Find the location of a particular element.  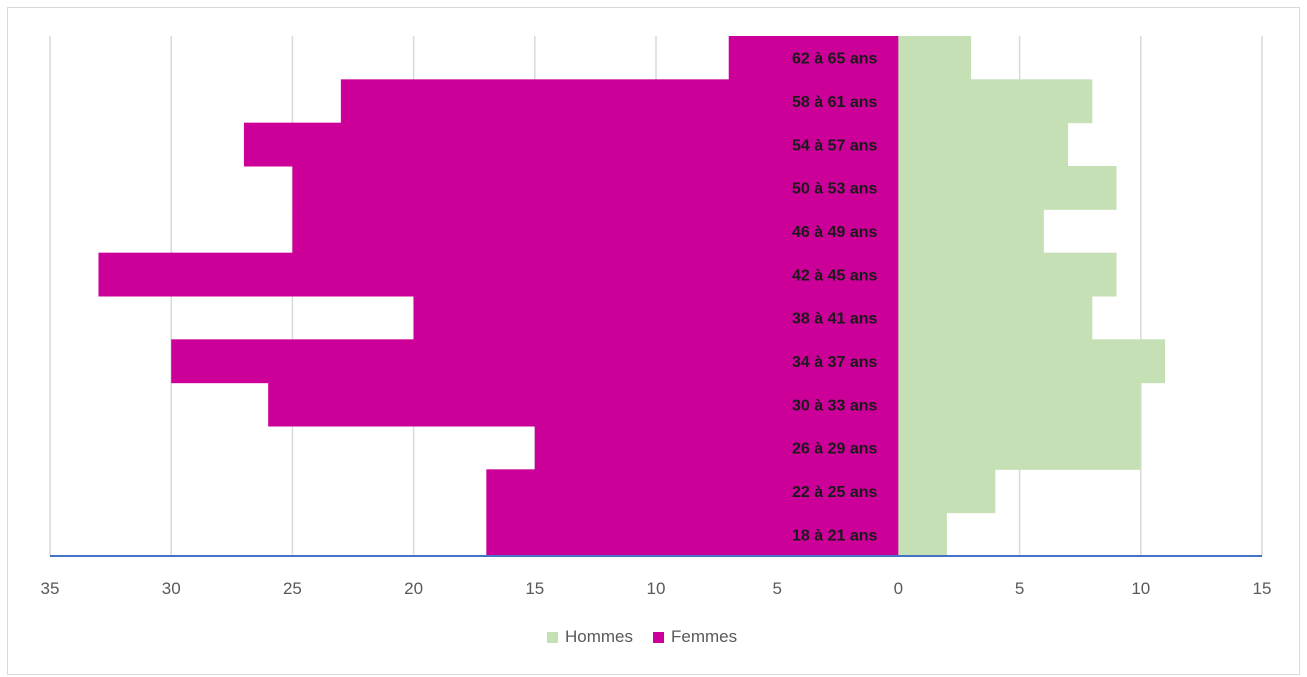

legend: Hommes Femmes is located at coordinates (642, 636).